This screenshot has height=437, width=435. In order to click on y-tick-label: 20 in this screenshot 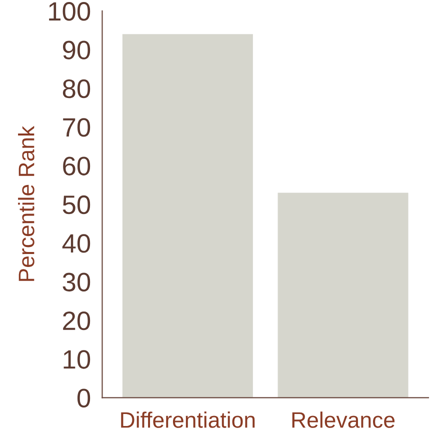, I will do `click(76, 320)`.